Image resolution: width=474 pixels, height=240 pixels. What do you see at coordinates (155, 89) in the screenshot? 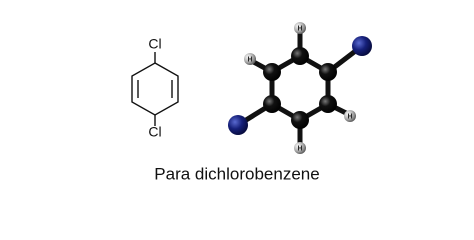
I see `structural-formula` at bounding box center [155, 89].